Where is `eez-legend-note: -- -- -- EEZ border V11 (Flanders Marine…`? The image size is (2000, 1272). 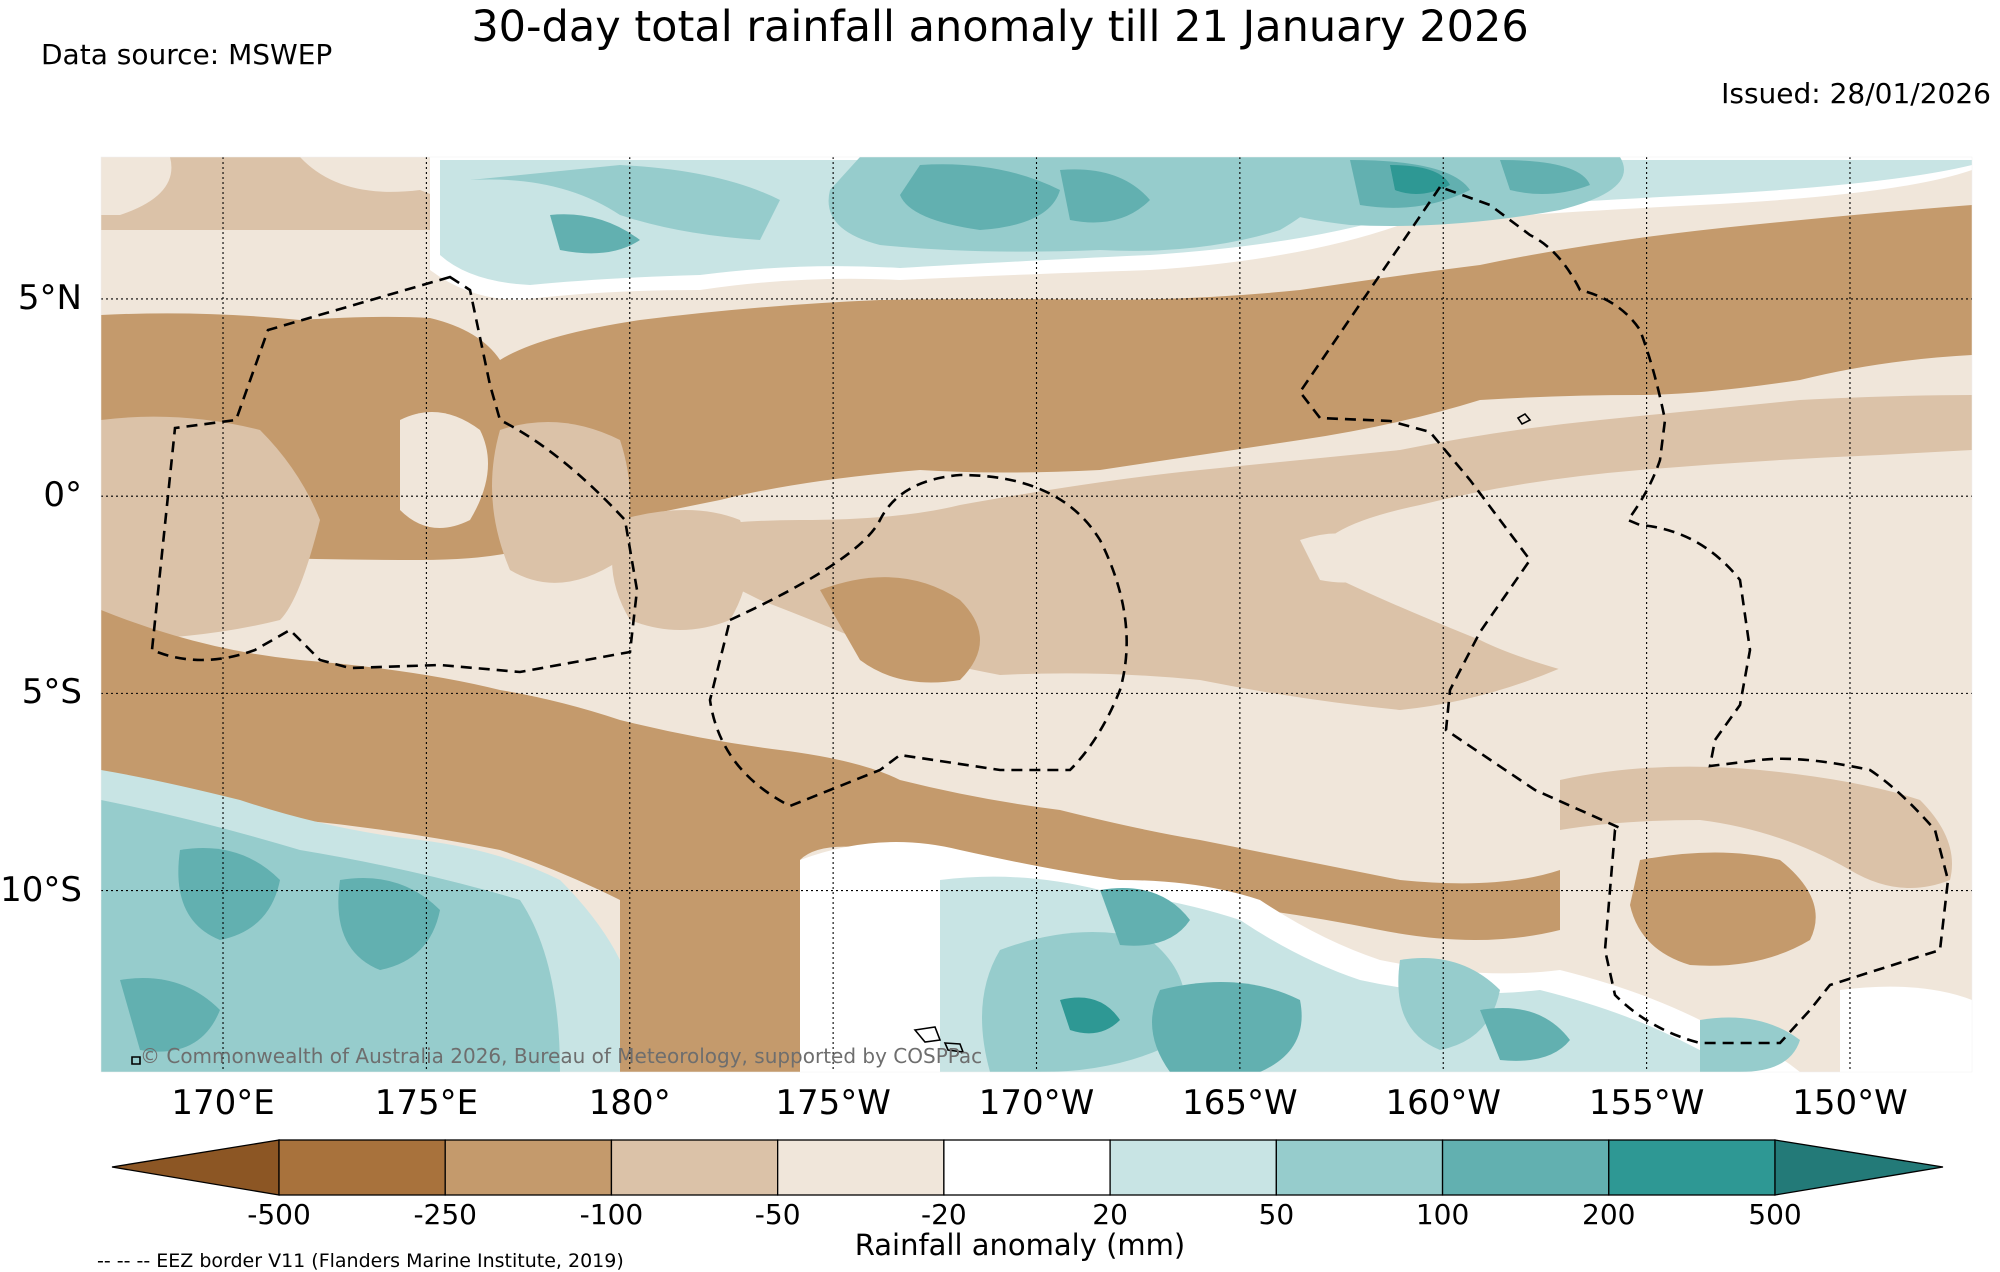 eez-legend-note: -- -- -- EEZ border V11 (Flanders Marine… is located at coordinates (360, 1261).